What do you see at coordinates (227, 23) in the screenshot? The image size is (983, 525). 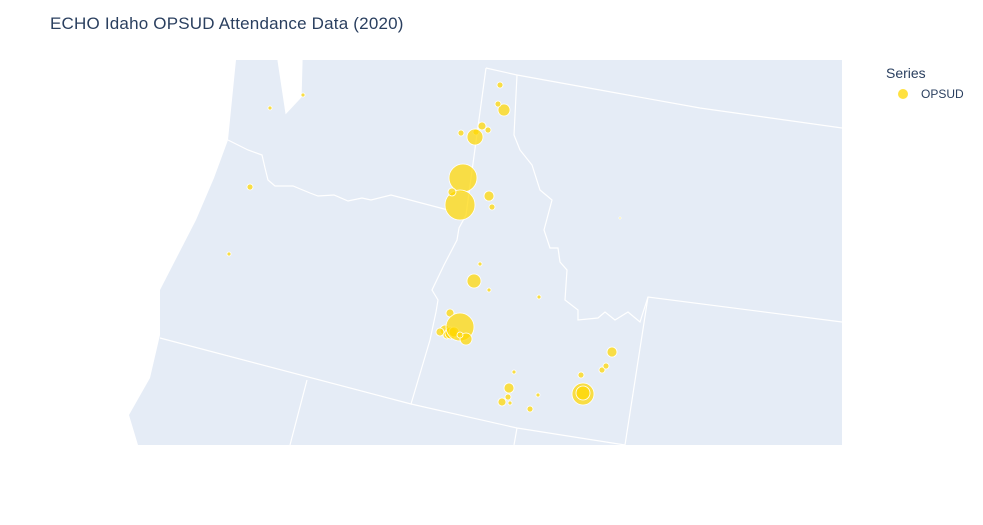 I see `page-title: ECHO Idaho OPSUD Attendance Data (2020)` at bounding box center [227, 23].